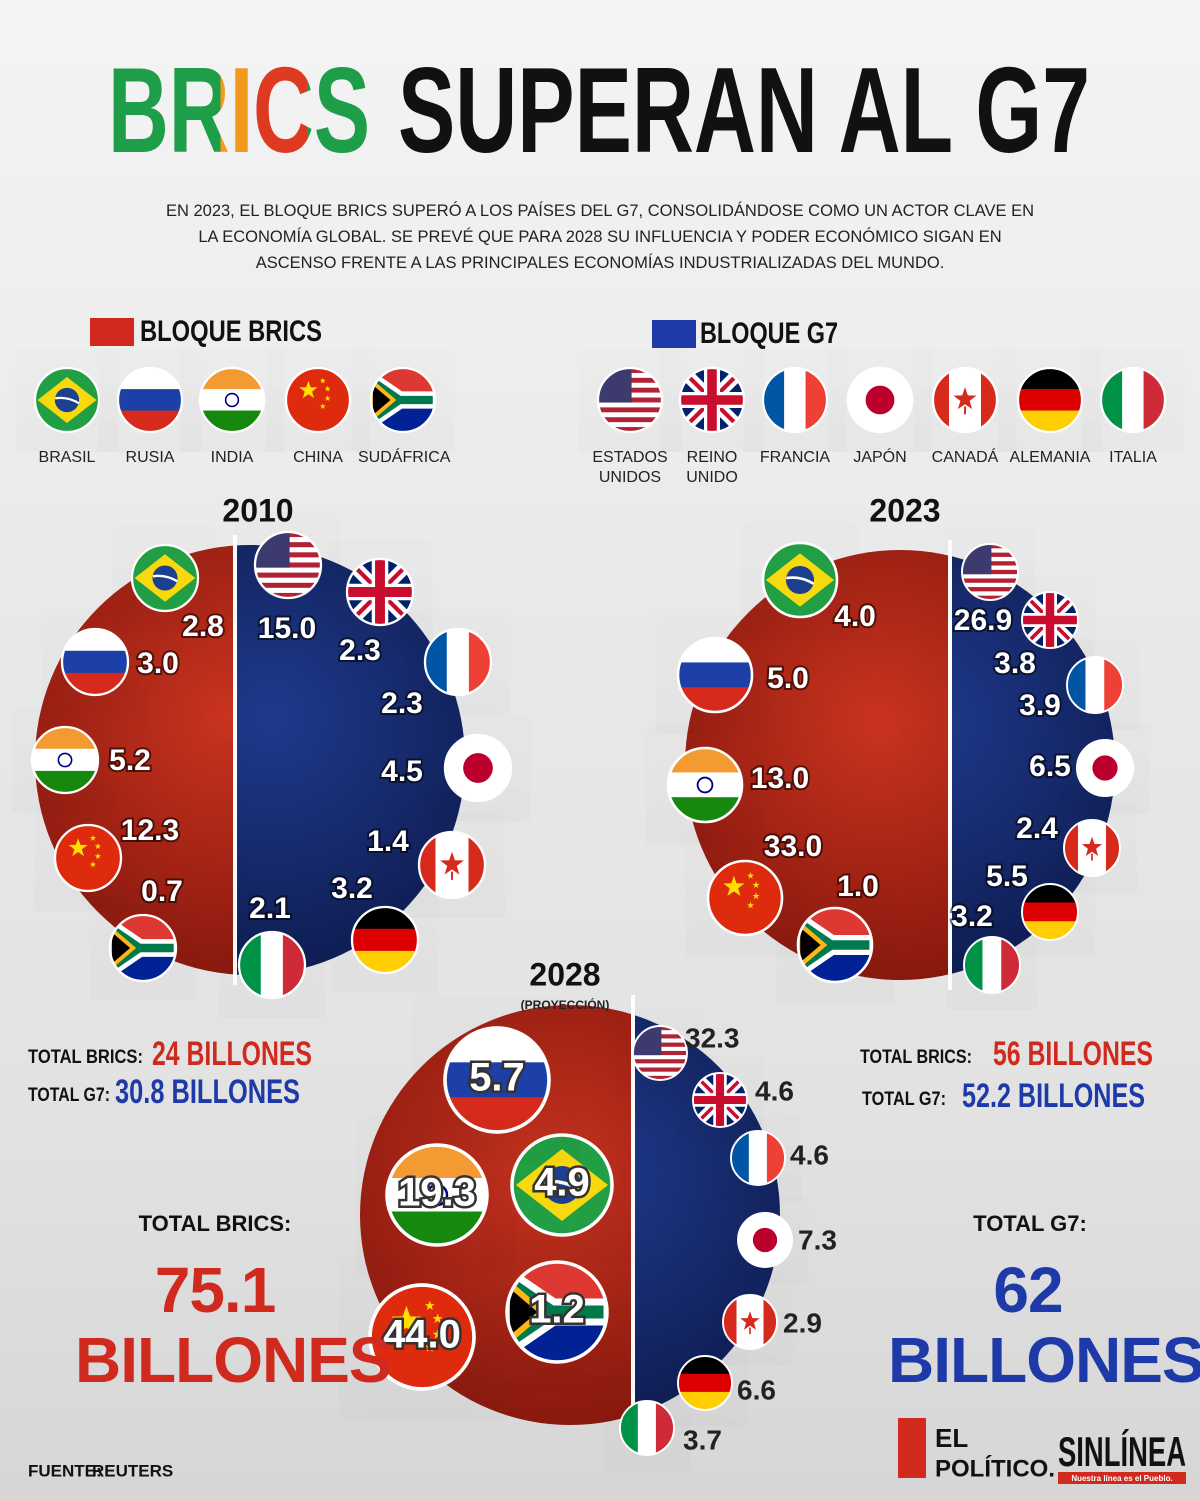 The height and width of the screenshot is (1500, 1200). What do you see at coordinates (995, 1468) in the screenshot?
I see `logo-text: POLÍTICO.` at bounding box center [995, 1468].